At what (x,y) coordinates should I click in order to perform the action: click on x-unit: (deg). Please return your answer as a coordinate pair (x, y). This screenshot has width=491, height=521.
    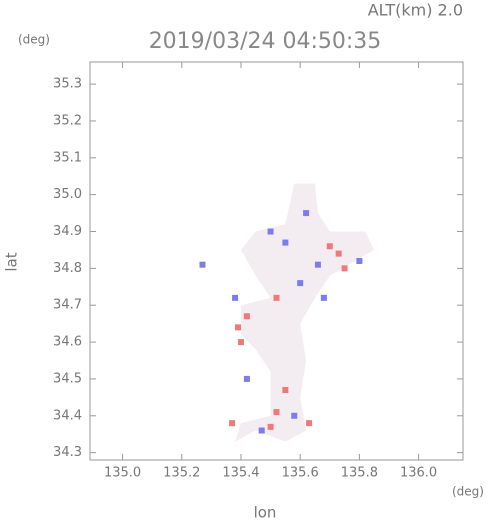
    Looking at the image, I should click on (468, 492).